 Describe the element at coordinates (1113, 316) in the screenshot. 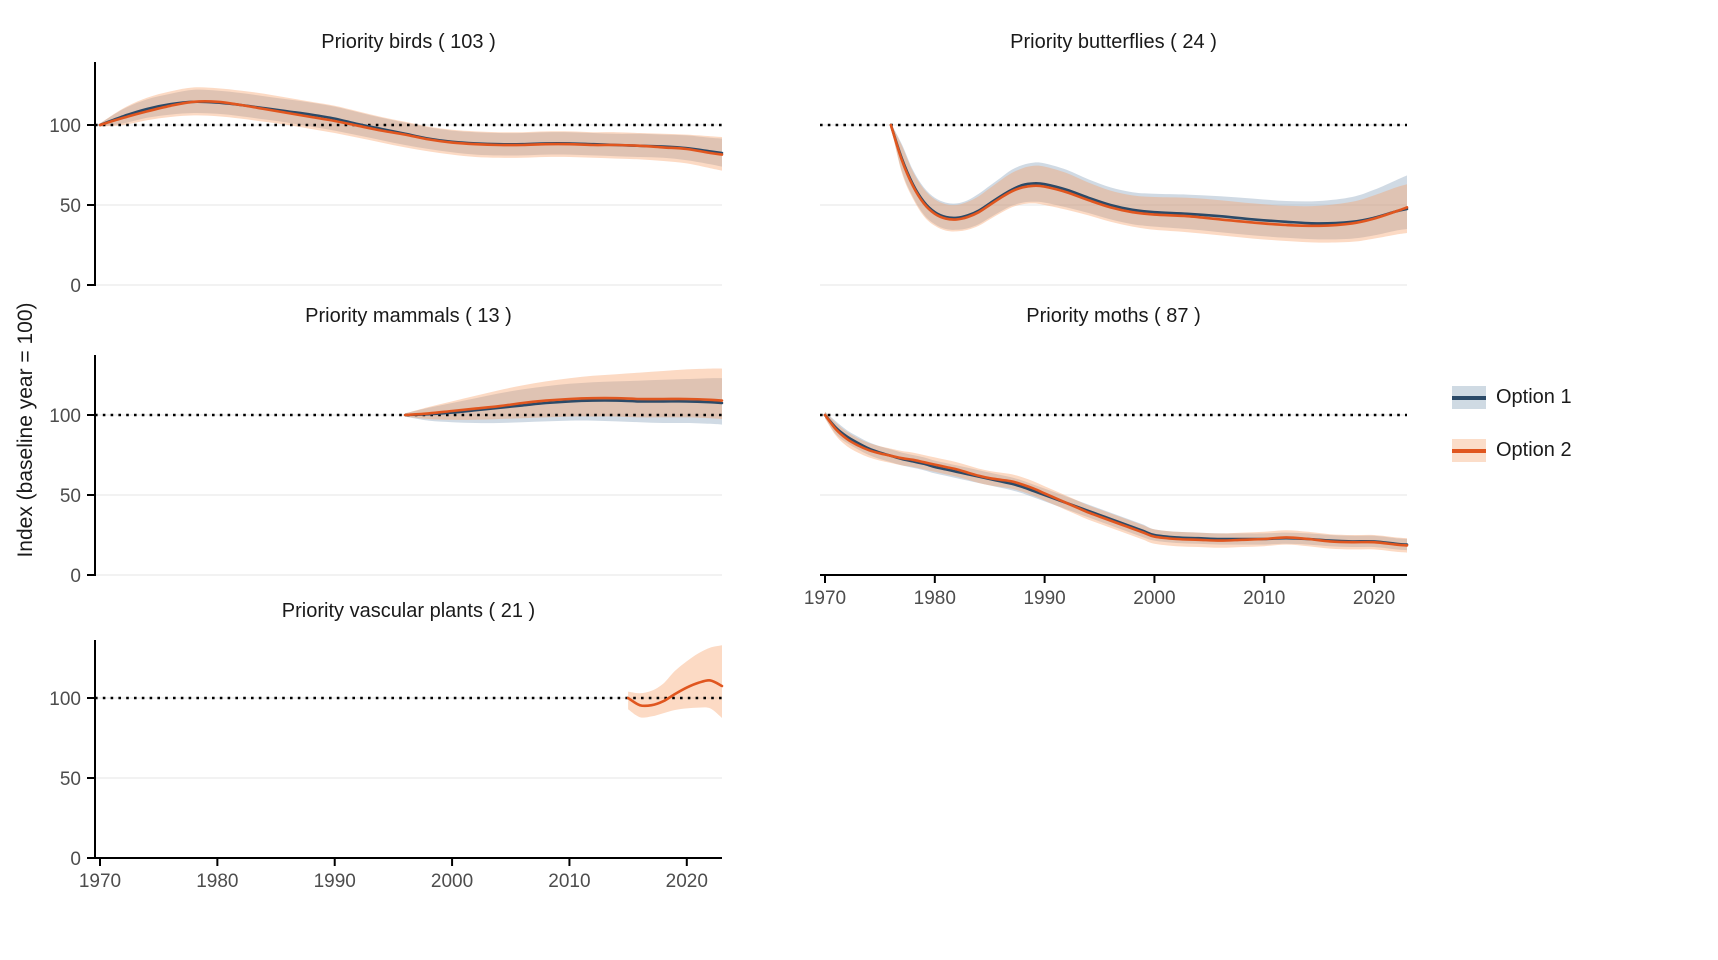

I see `panel-title-moths: Priority moths ( 87 )` at that location.